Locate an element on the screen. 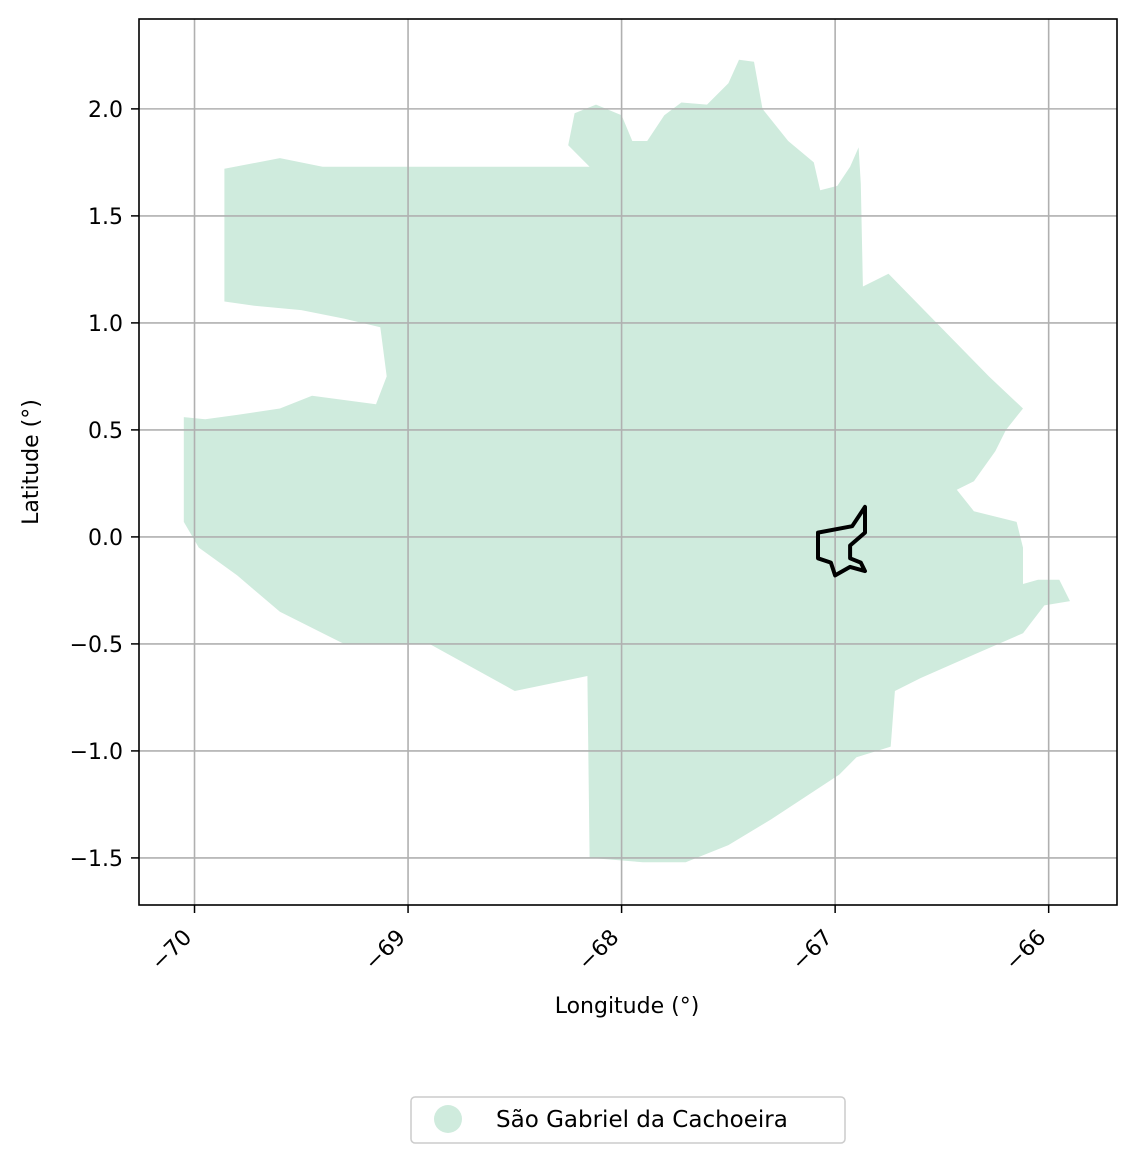 The image size is (1135, 1163). y-axis-ticks: 2.0 1.5 1.0 0.5 0.0 −0.5 −1.0 −1.5 is located at coordinates (104, 485).